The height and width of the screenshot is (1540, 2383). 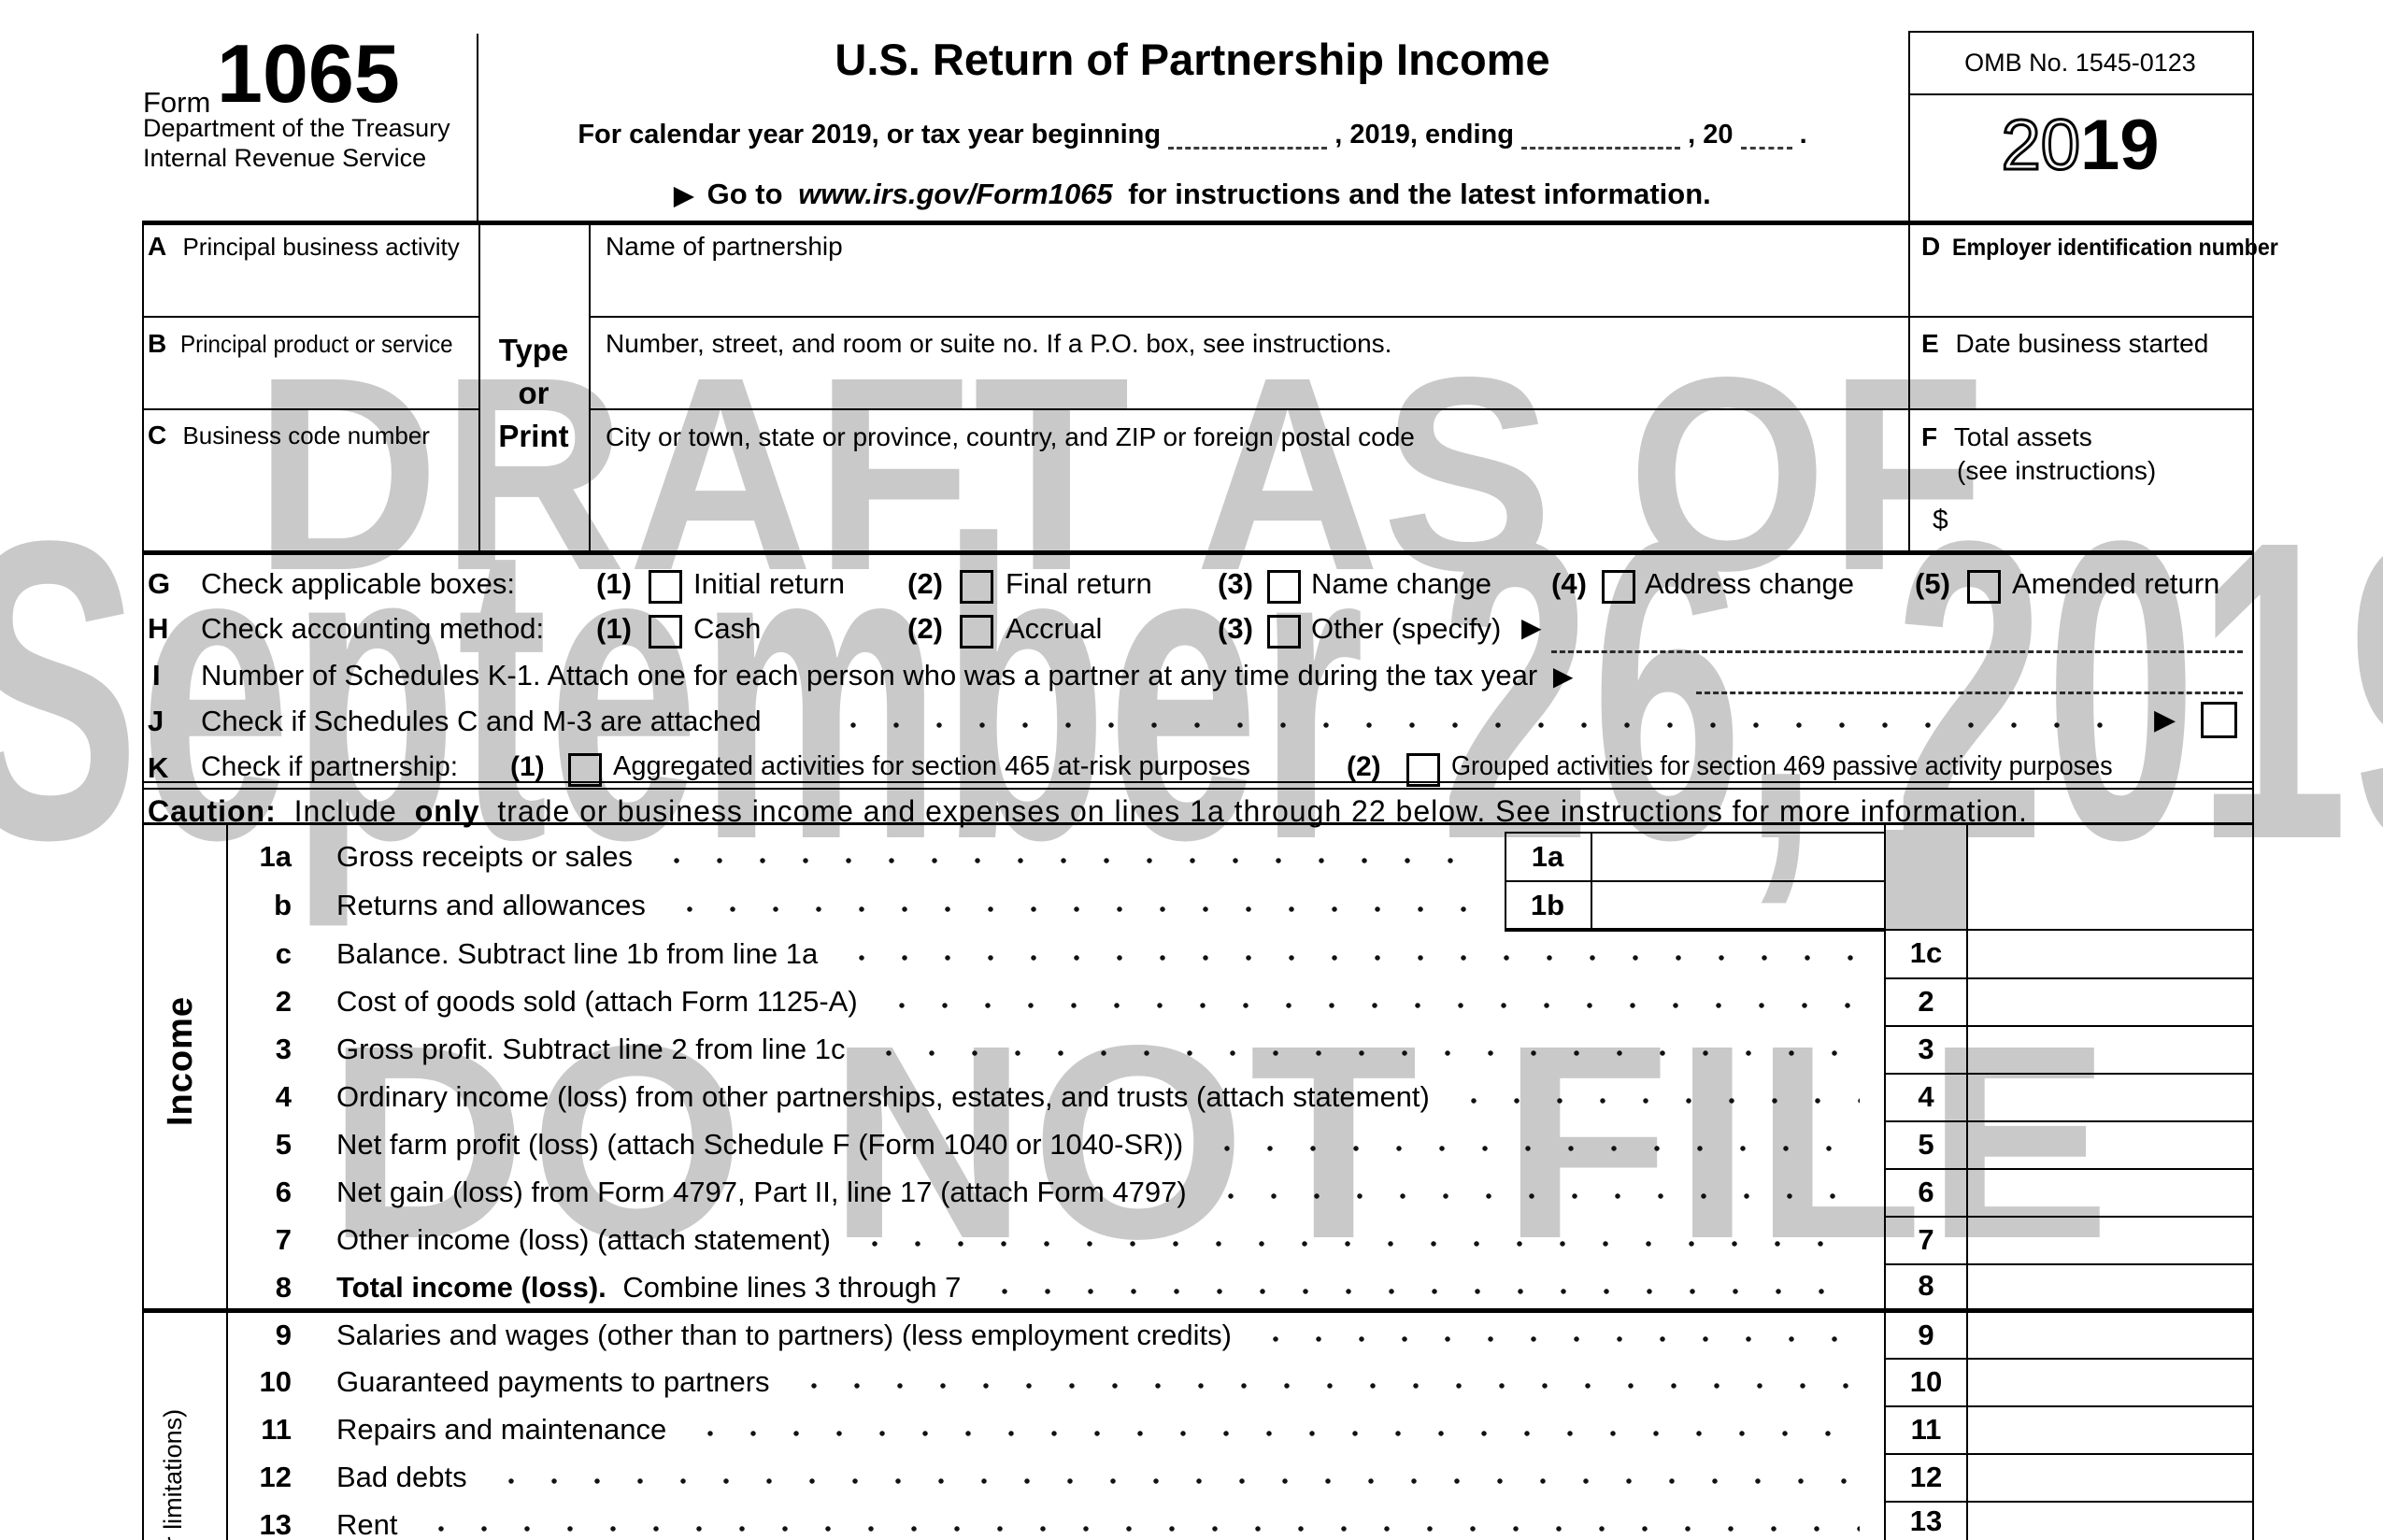 I want to click on goto-url-link: www.irs.gov/Form1065, so click(x=955, y=194).